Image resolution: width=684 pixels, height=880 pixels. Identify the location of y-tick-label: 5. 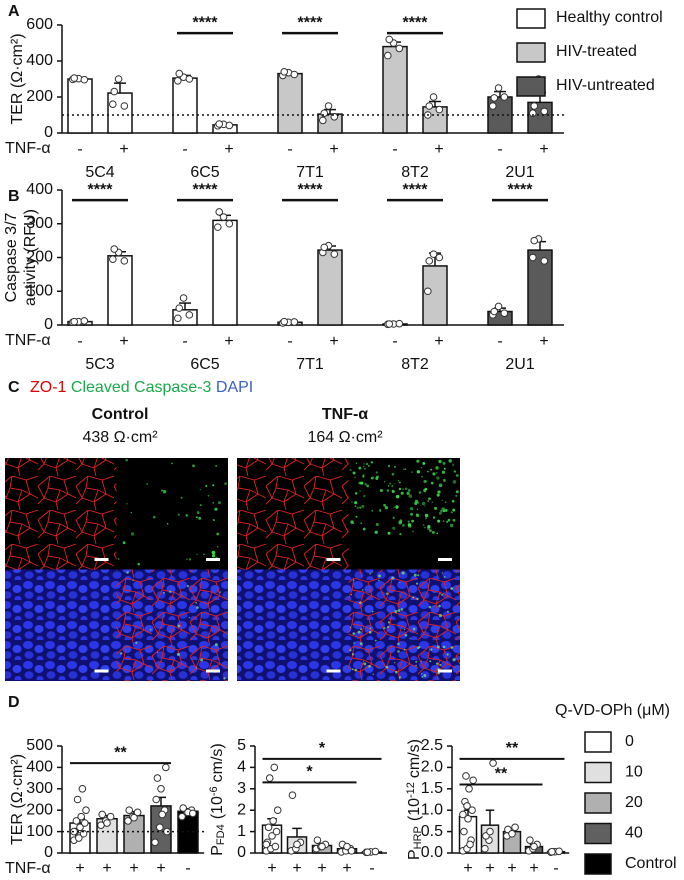
(241, 745).